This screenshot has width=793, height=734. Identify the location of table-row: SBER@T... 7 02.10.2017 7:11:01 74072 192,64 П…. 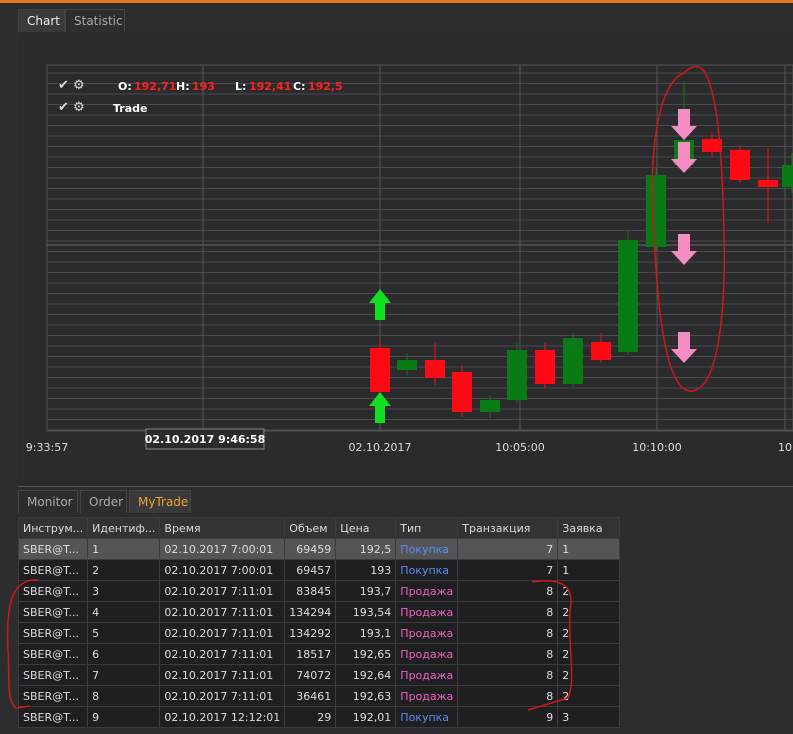
(319, 675).